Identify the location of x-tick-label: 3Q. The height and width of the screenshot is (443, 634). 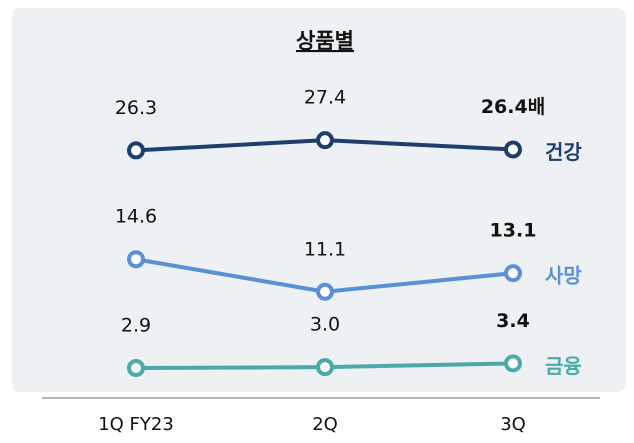
(513, 424).